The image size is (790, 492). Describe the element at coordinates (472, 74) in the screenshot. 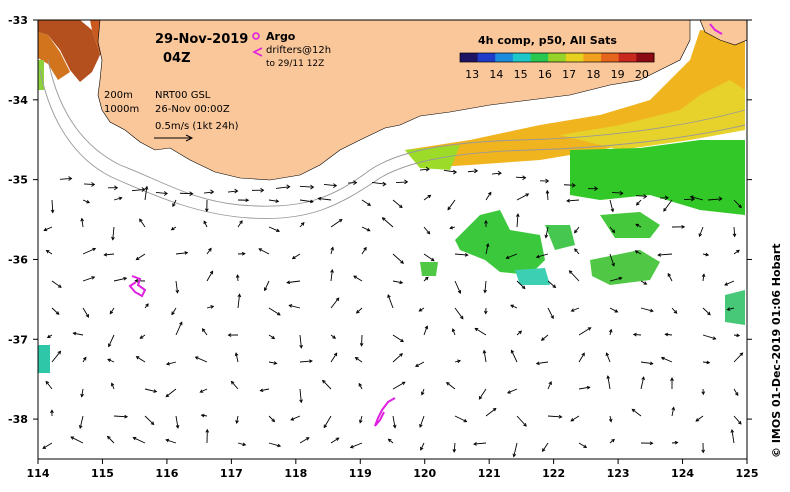

I see `colorbar-tick-label: 13` at that location.